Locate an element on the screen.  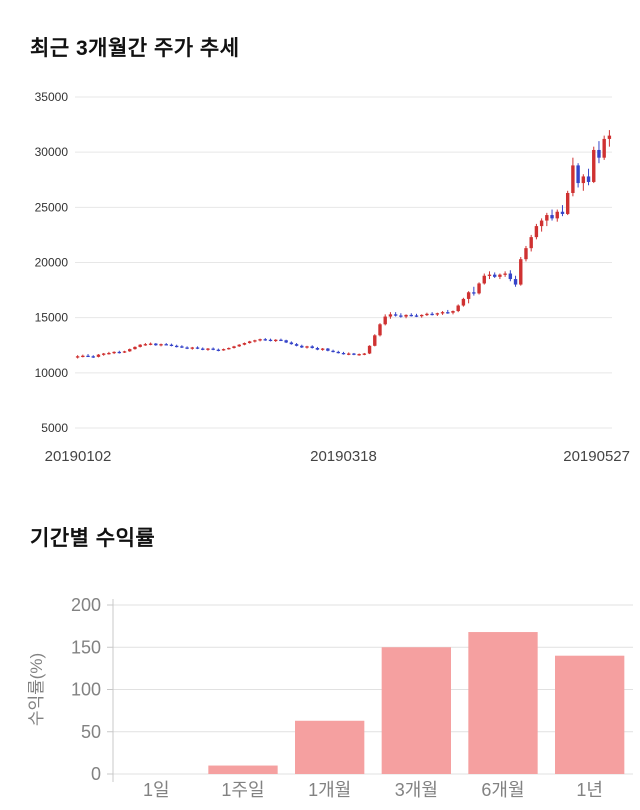
returns-y-tick-label: 150 is located at coordinates (86, 647).